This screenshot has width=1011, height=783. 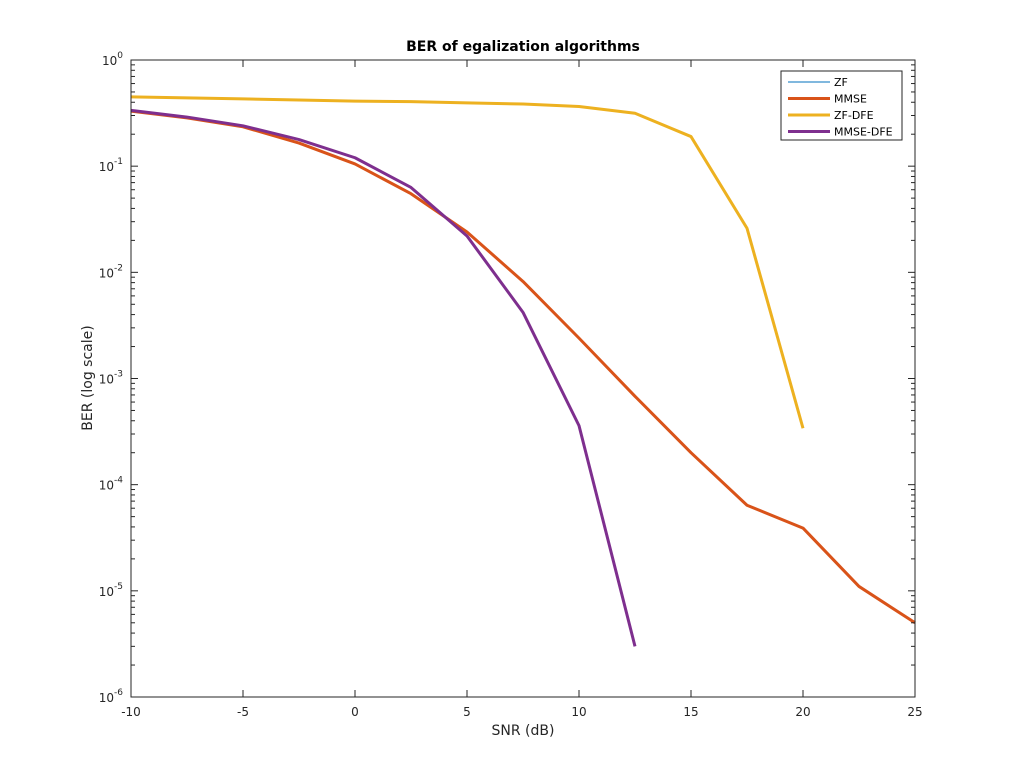 What do you see at coordinates (243, 712) in the screenshot?
I see `x-tick-label: -5` at bounding box center [243, 712].